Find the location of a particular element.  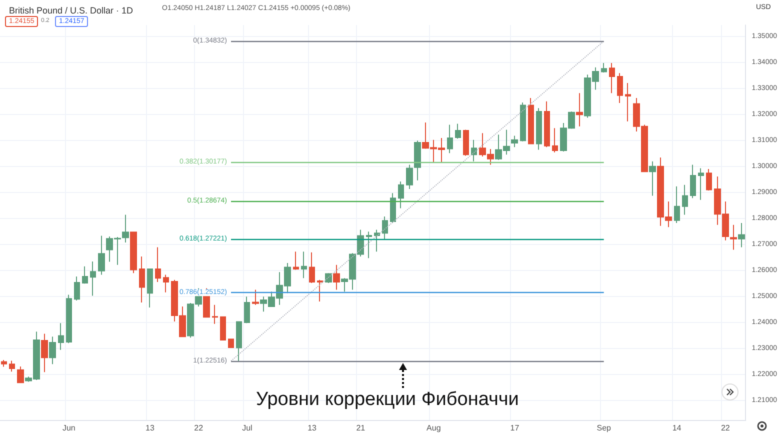

x-tick-label: 21 is located at coordinates (361, 428).